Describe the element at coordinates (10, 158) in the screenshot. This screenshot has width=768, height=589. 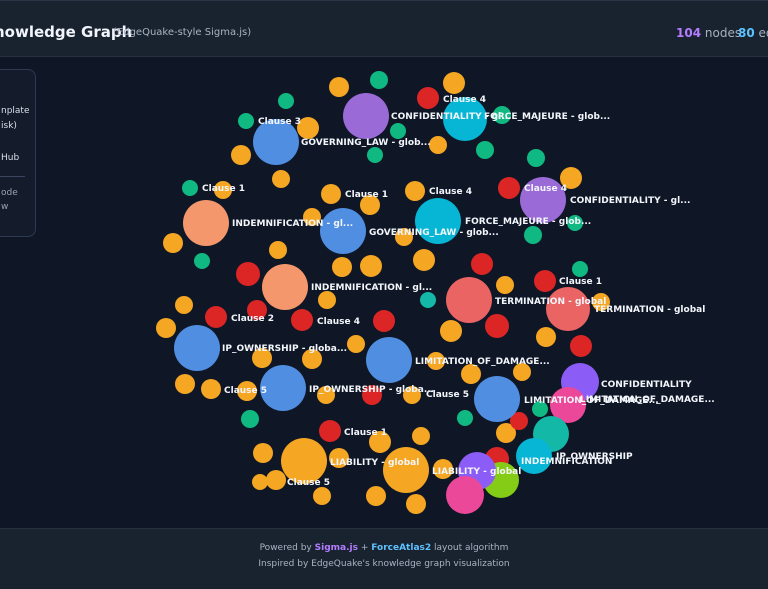
I see `panel-line-hub: Hub` at that location.